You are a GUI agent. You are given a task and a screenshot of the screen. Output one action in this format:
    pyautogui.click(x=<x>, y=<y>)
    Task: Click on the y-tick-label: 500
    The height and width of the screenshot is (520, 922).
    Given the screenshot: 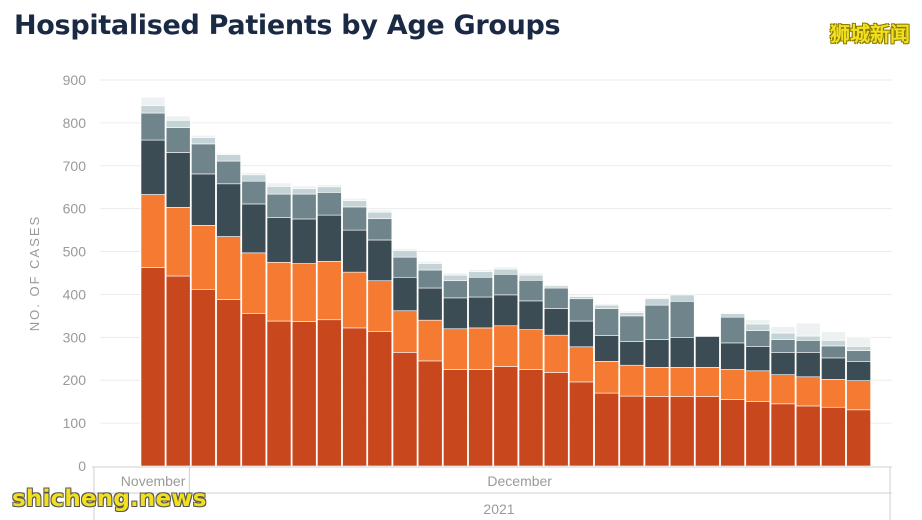 What is the action you would take?
    pyautogui.click(x=75, y=252)
    